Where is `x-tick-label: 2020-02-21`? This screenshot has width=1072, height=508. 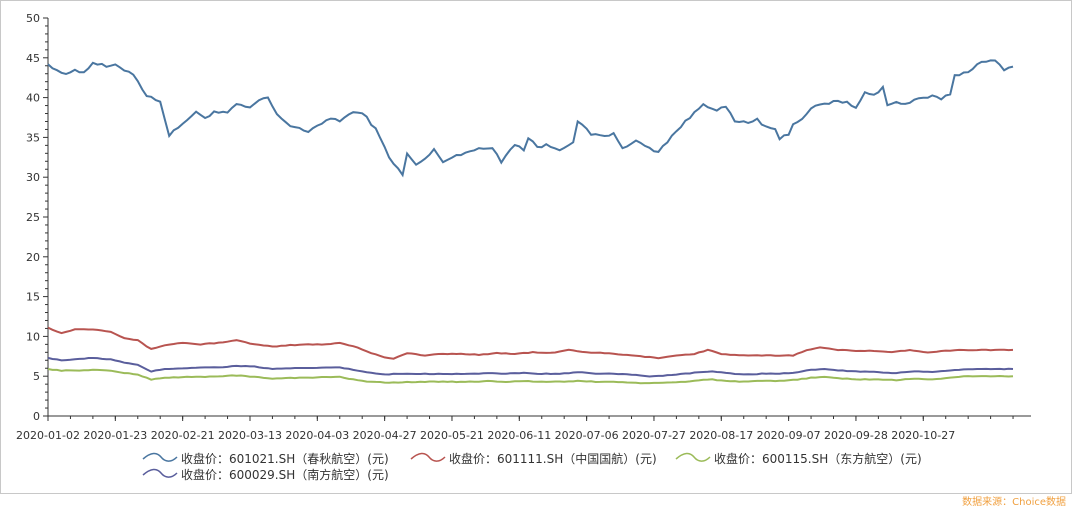 x-tick-label: 2020-02-21 is located at coordinates (183, 435).